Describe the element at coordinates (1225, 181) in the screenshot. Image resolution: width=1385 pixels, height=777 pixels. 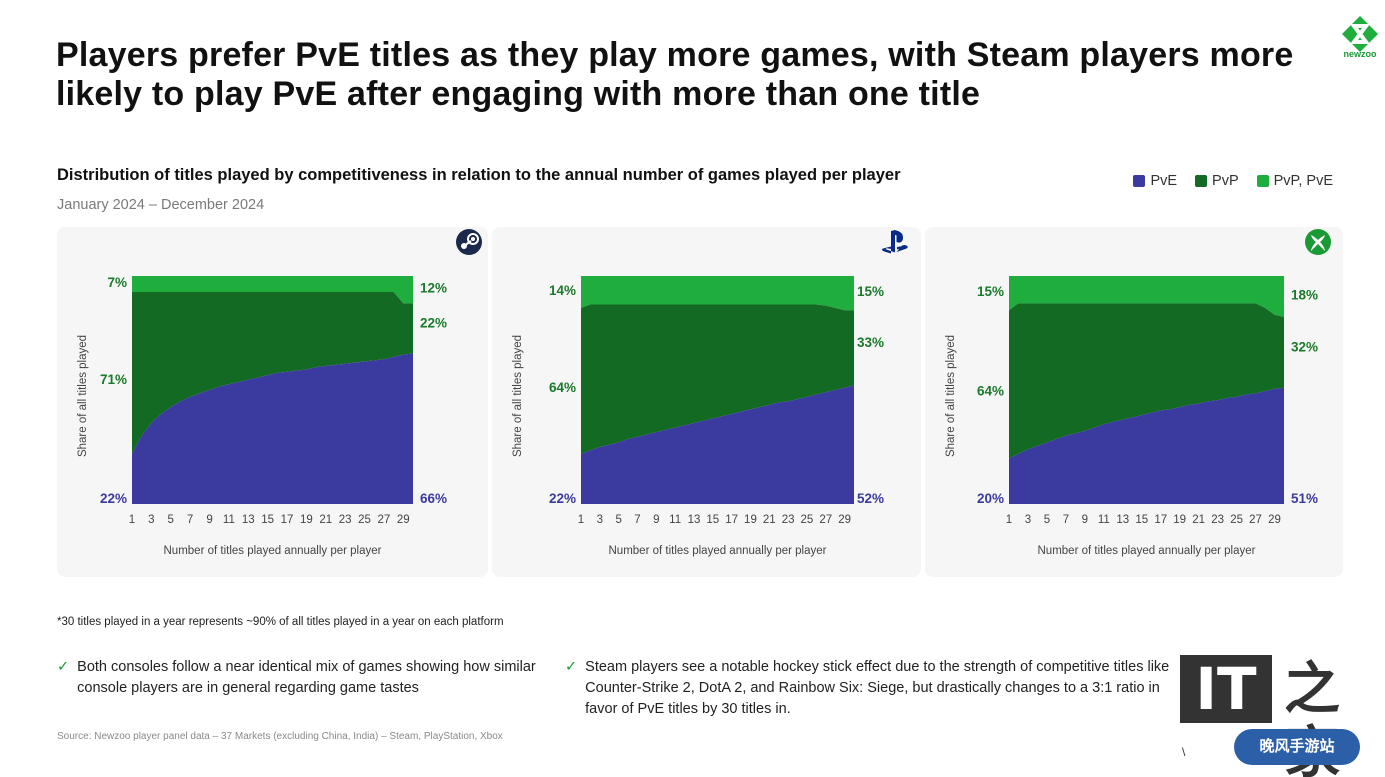
I see `legend-label-pvp: PvP` at that location.